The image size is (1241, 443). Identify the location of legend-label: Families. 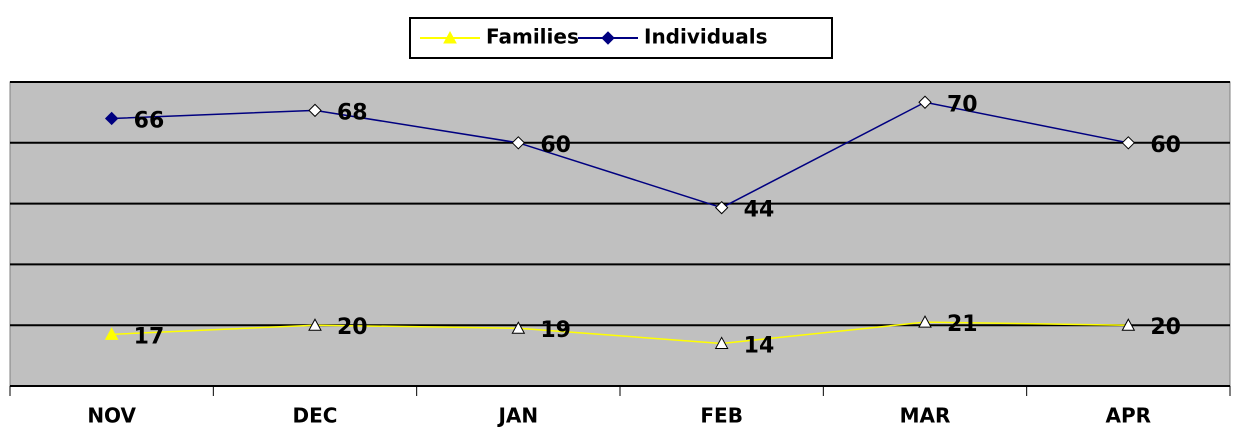
(532, 37).